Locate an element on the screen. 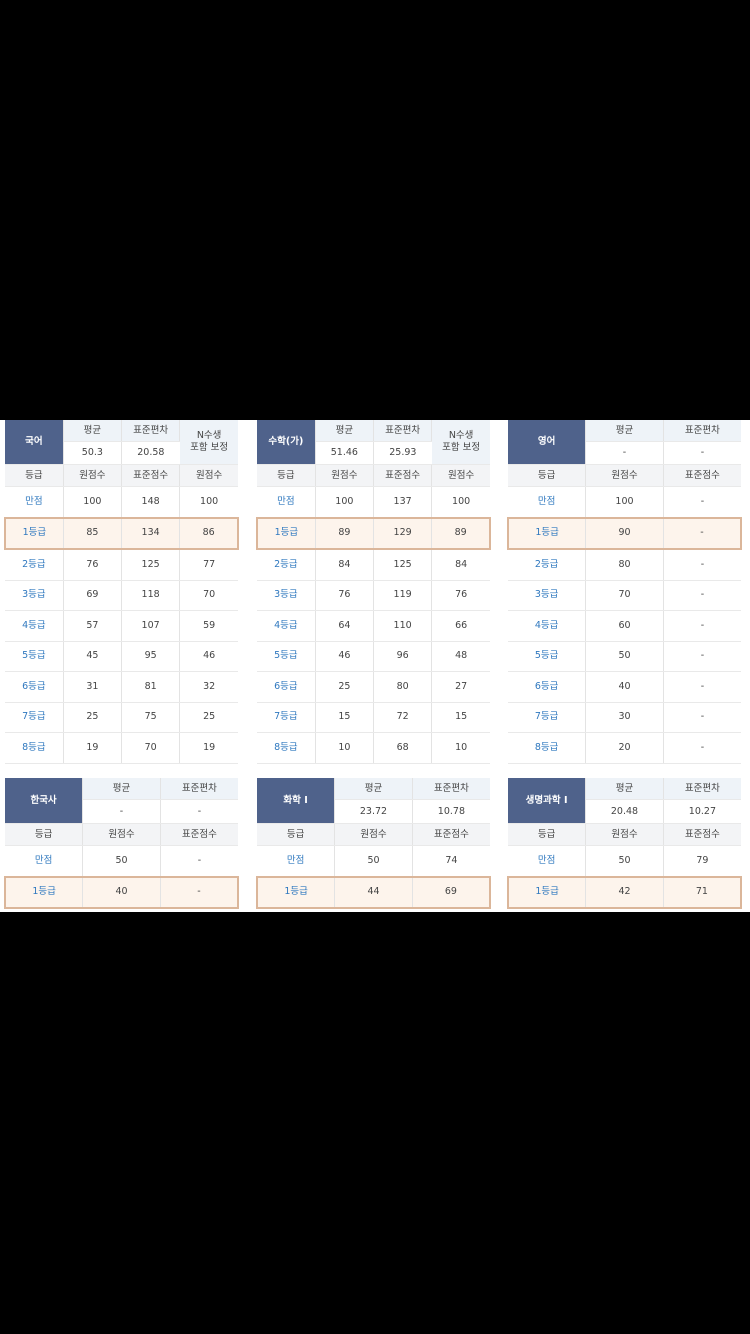 This screenshot has width=750, height=1334. score-value: 79 is located at coordinates (702, 861).